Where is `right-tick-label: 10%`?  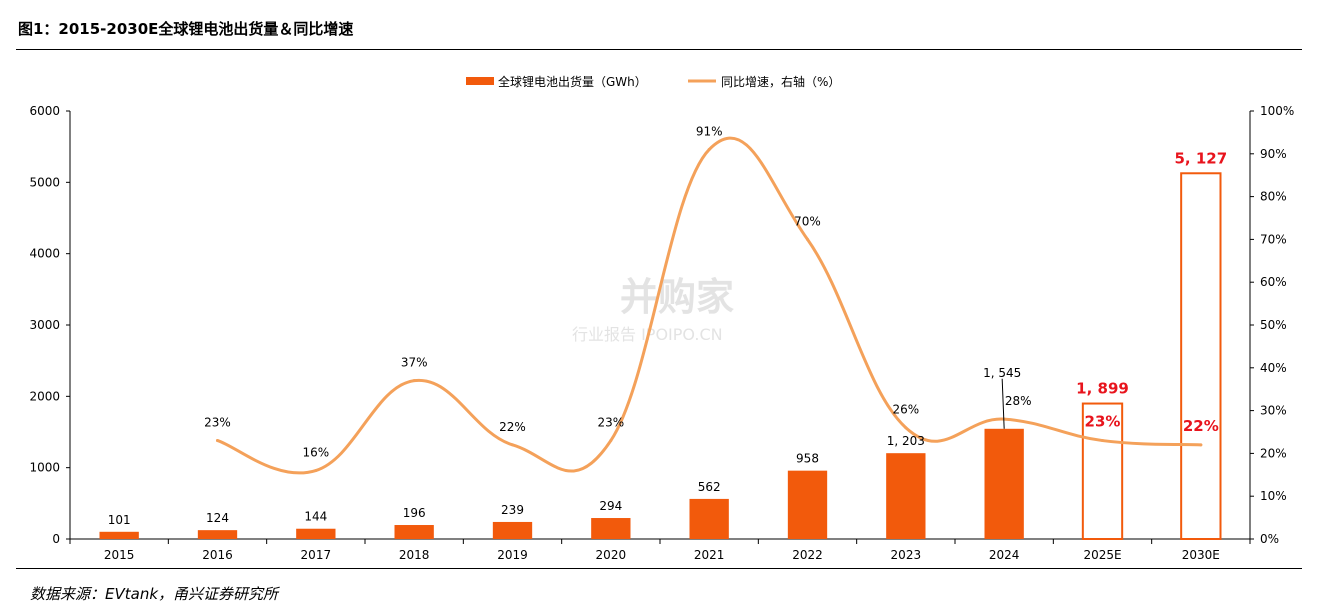 right-tick-label: 10% is located at coordinates (1273, 496).